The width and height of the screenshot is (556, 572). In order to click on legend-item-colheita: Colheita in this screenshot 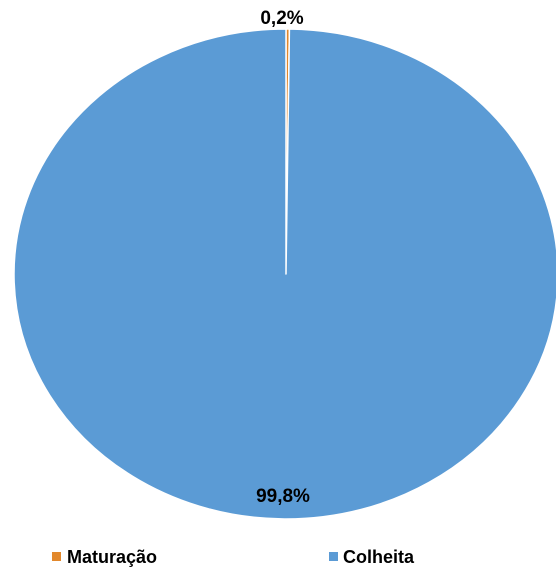, I will do `click(372, 557)`.